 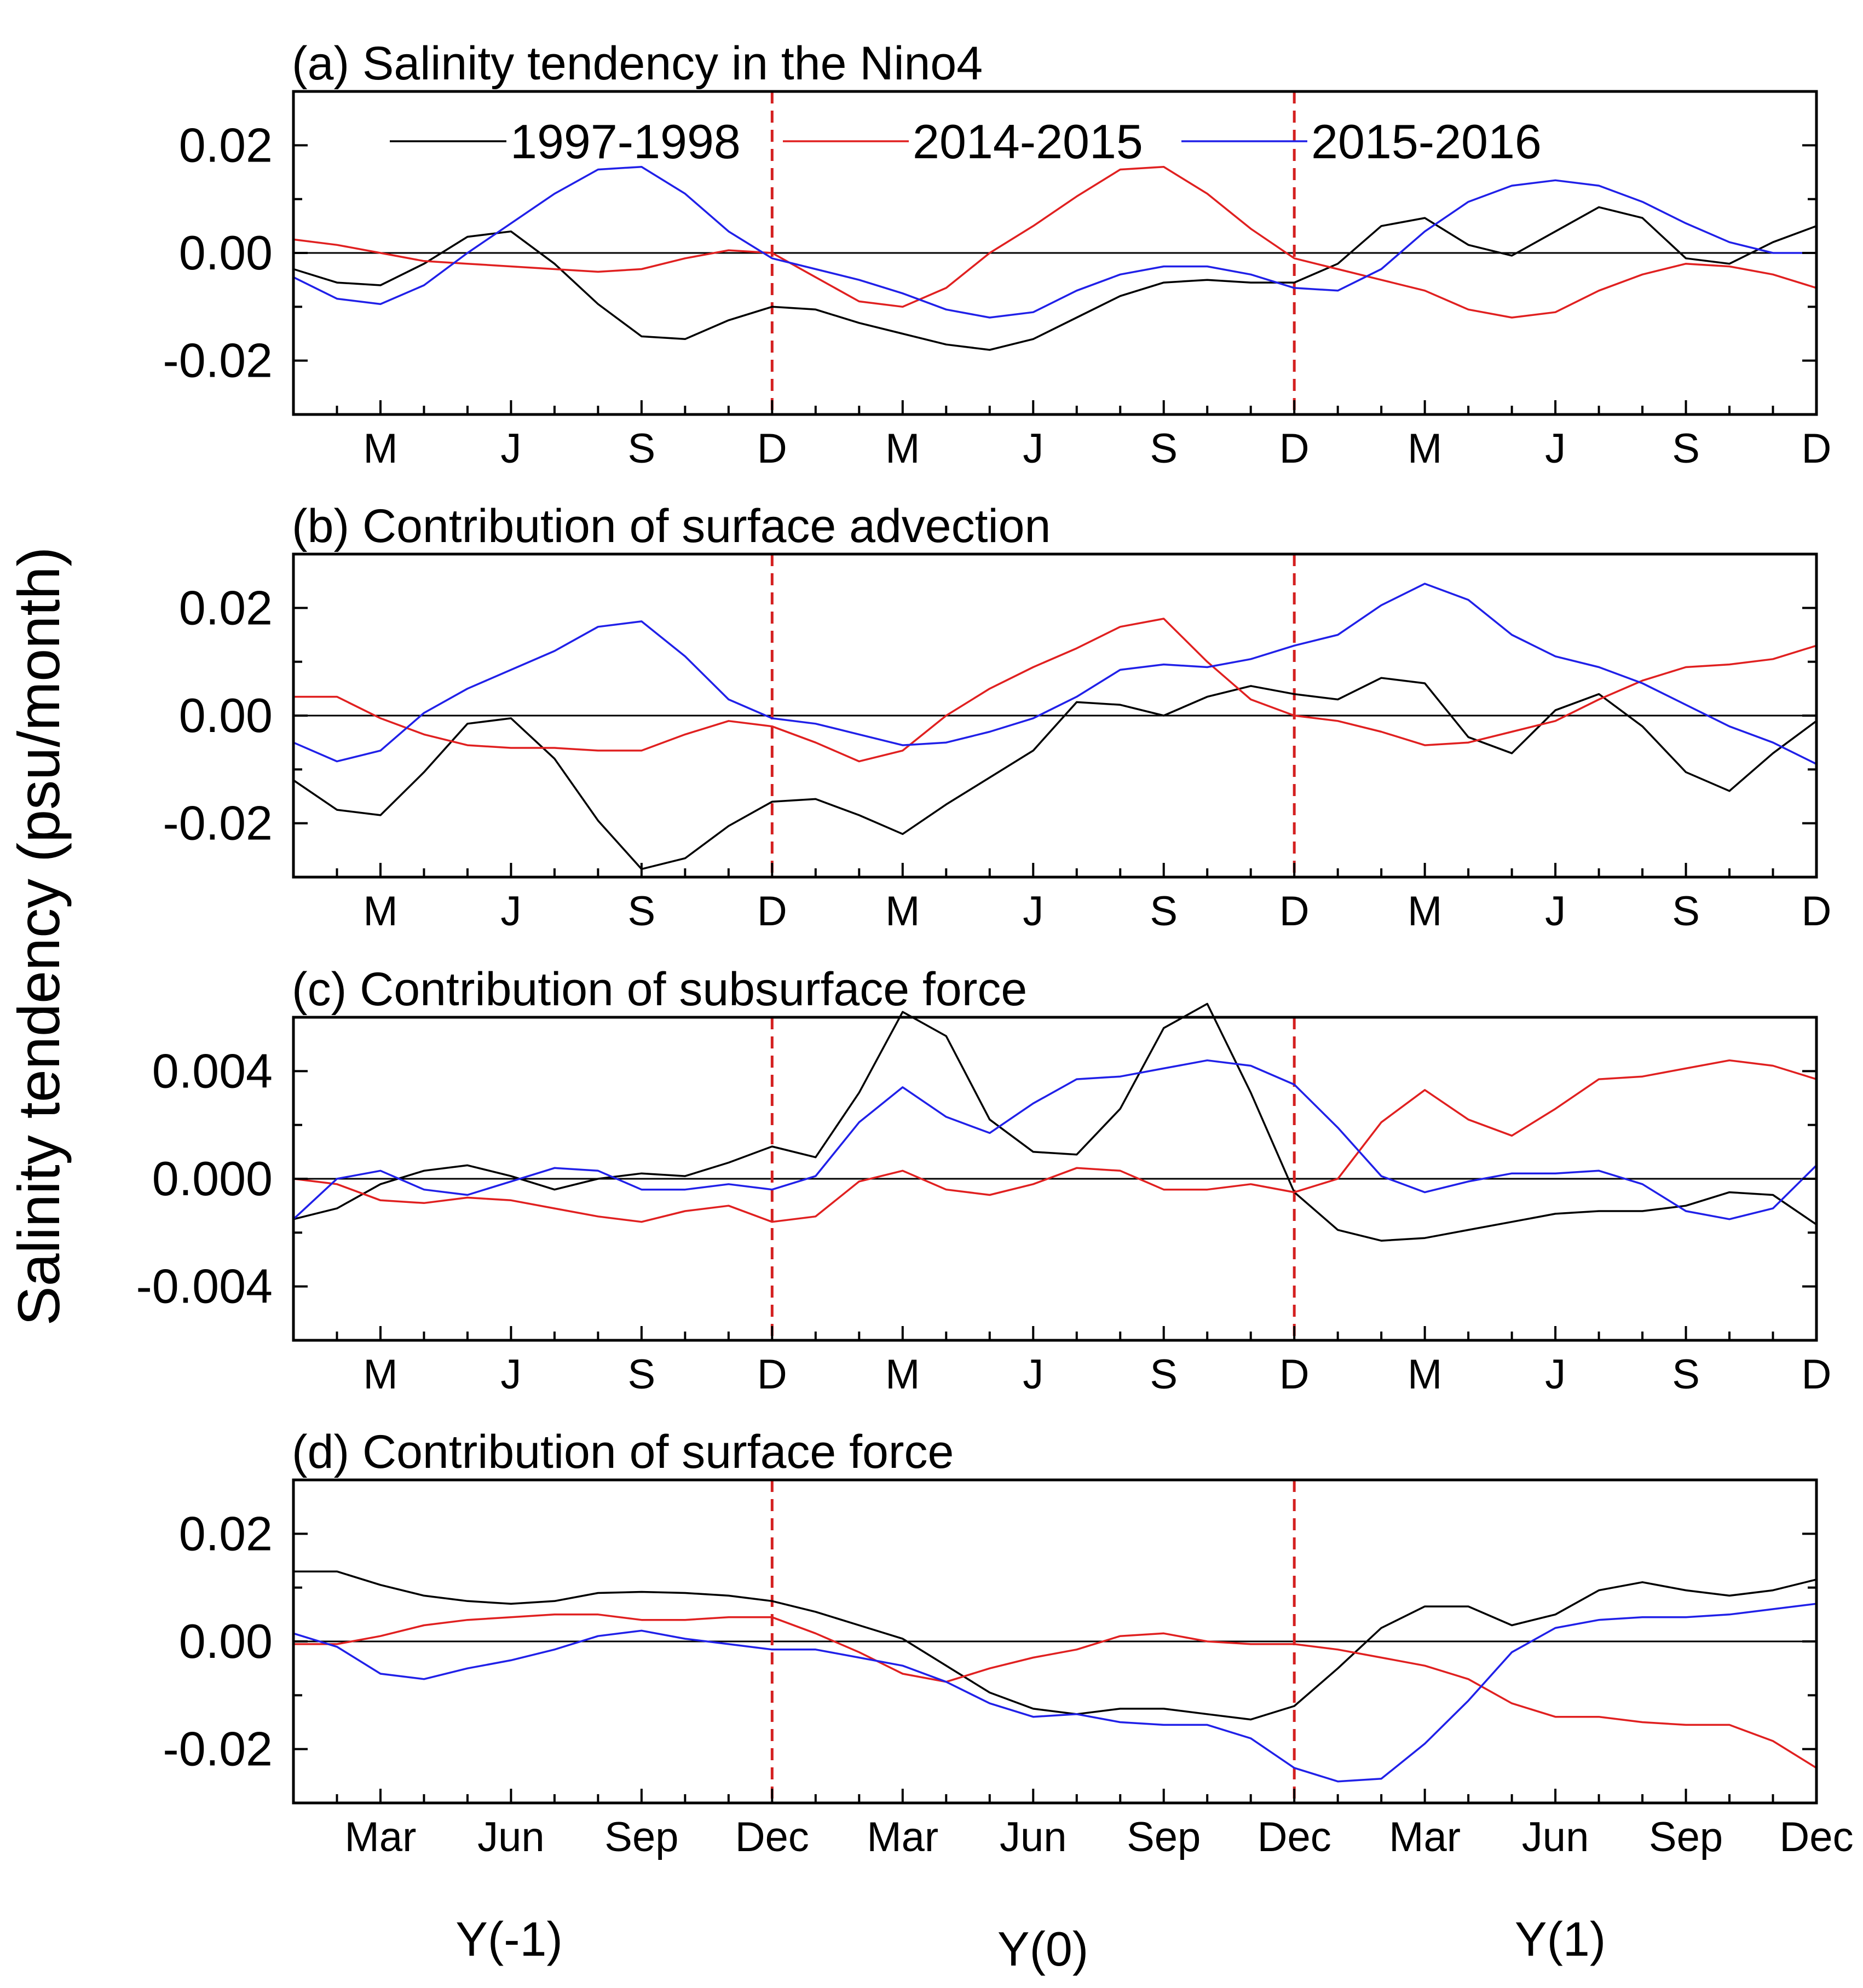 I want to click on year-label-y0: Y(0), so click(x=1042, y=1949).